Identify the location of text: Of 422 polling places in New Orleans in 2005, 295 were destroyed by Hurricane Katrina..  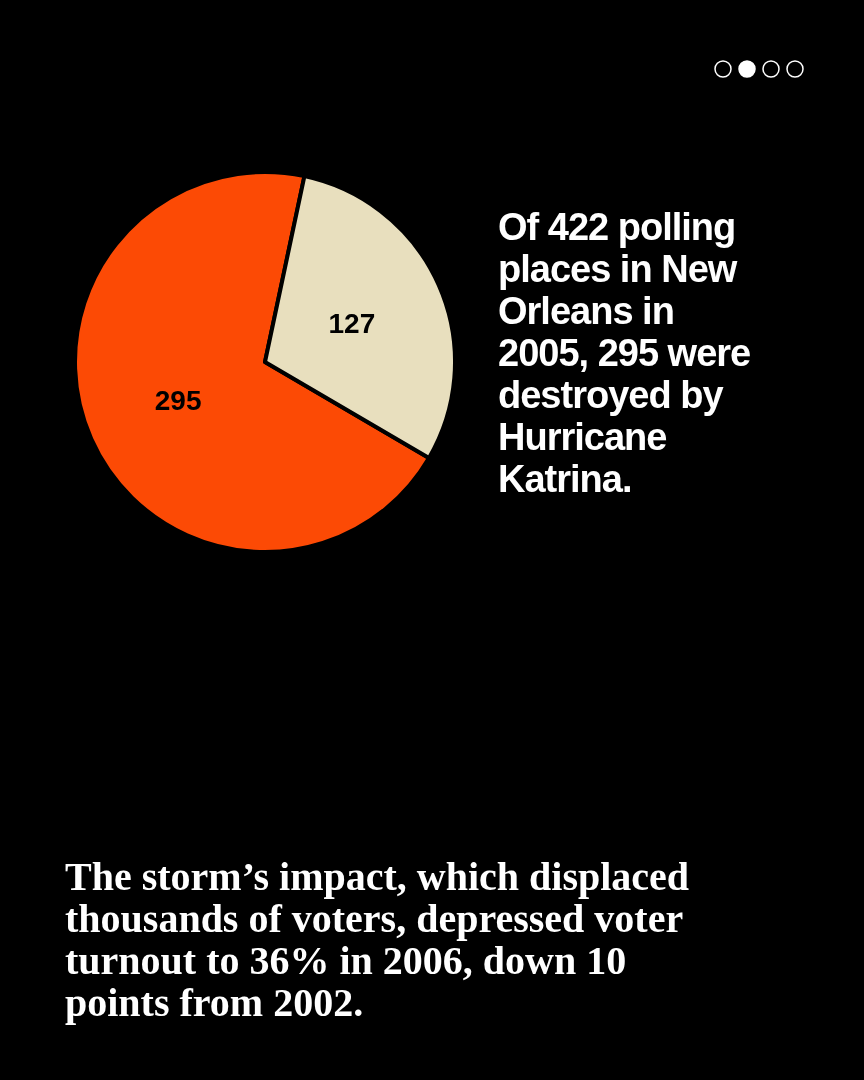
(624, 353).